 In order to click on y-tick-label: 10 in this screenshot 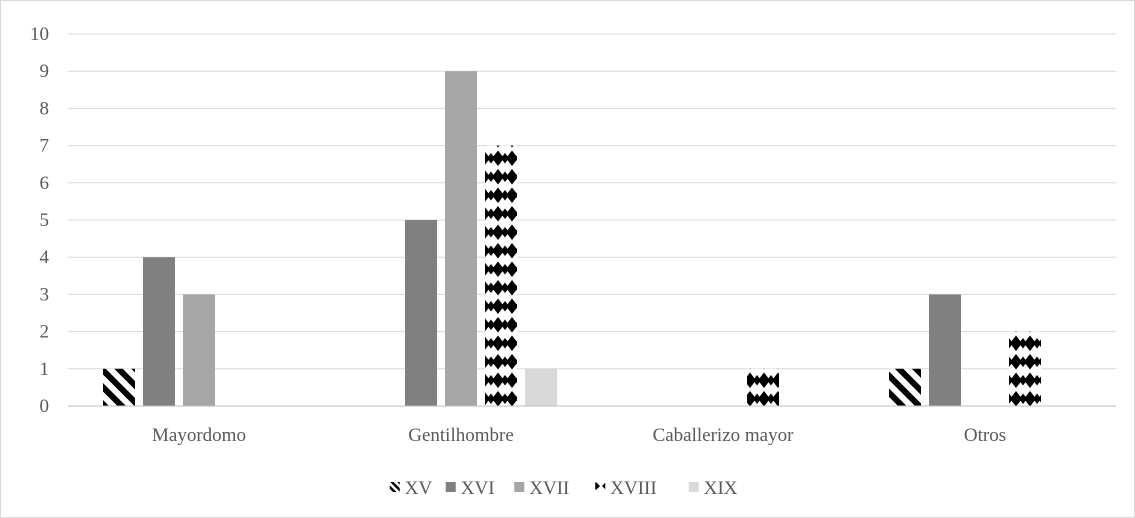, I will do `click(39, 34)`.